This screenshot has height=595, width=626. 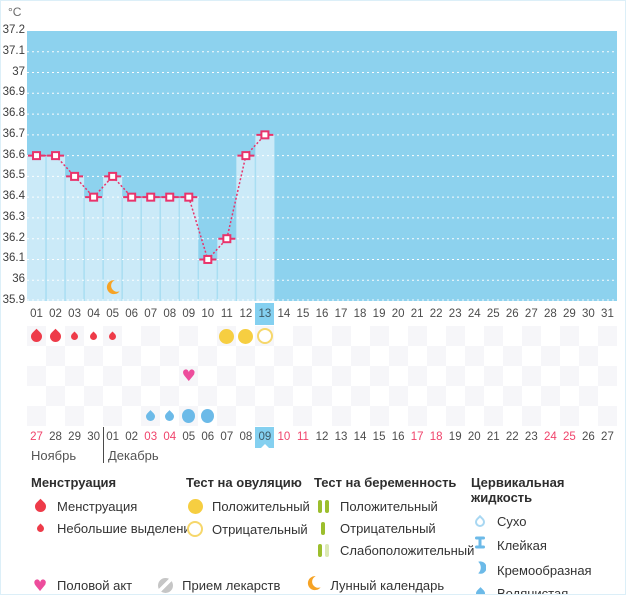 What do you see at coordinates (132, 314) in the screenshot?
I see `cycle-day-06: 06` at bounding box center [132, 314].